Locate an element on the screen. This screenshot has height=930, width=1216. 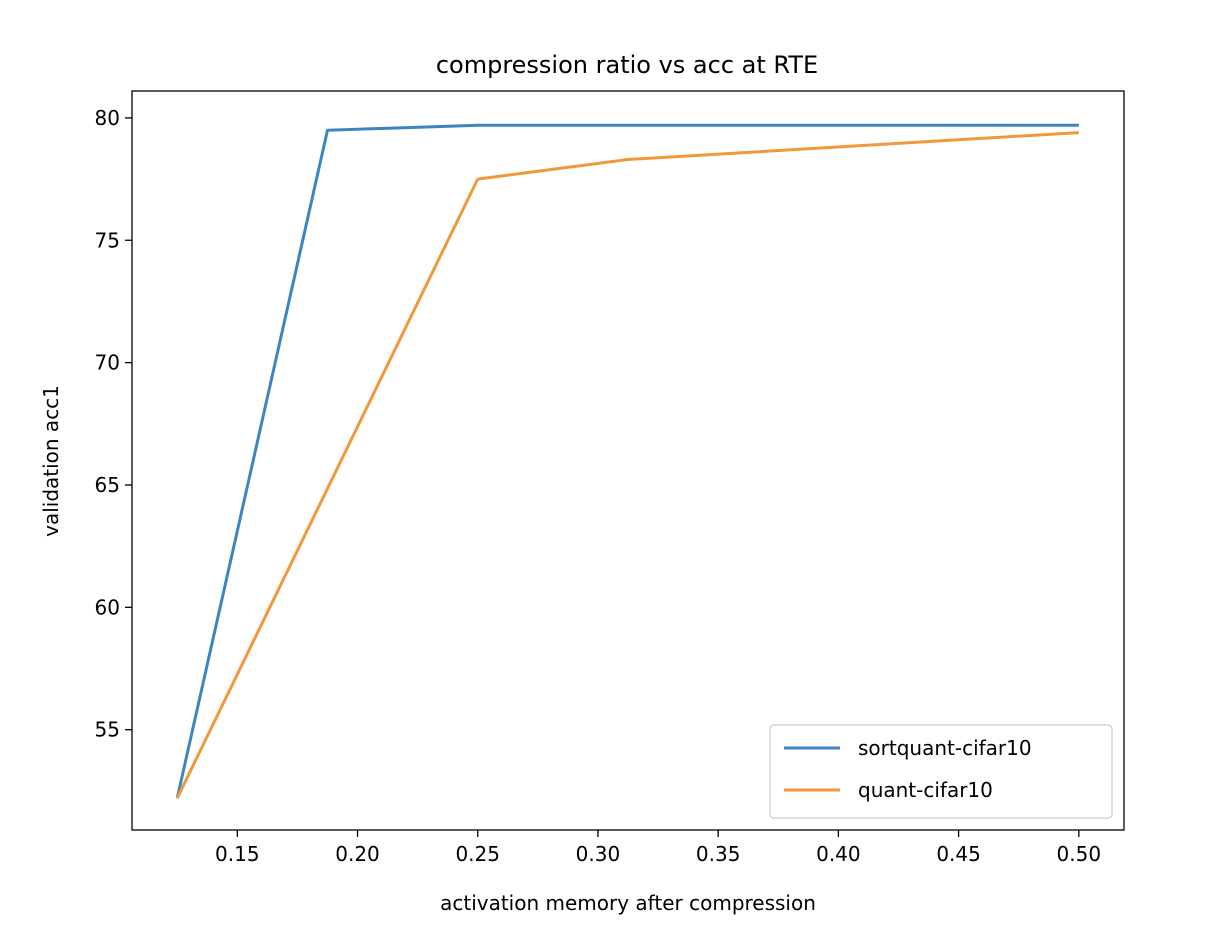
chart-title: compression ratio vs acc at RTE is located at coordinates (627, 65).